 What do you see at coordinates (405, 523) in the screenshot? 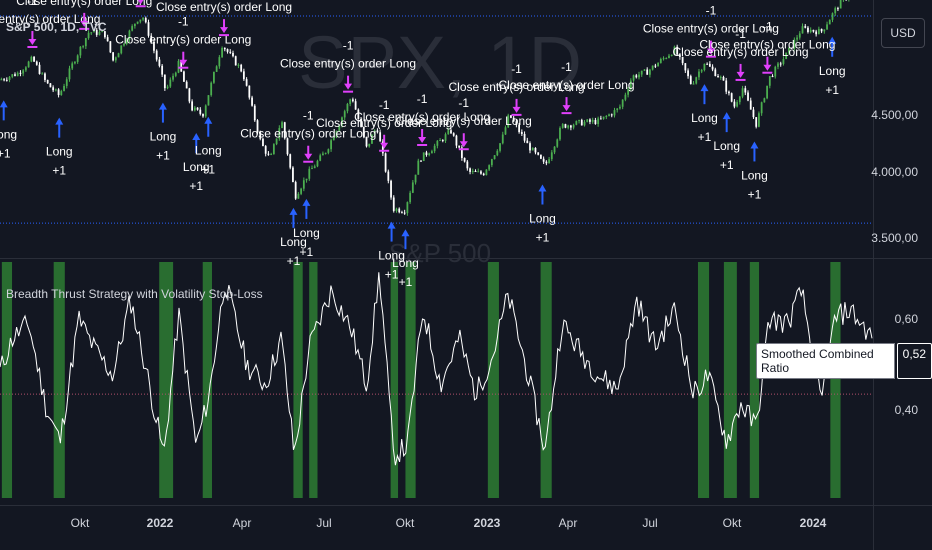
I see `time-tick-okt-2022: Okt` at bounding box center [405, 523].